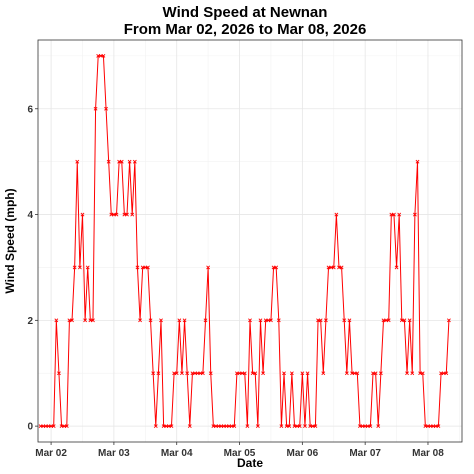  Describe the element at coordinates (10, 240) in the screenshot. I see `y-axis-title: Wind Speed (mph)` at that location.